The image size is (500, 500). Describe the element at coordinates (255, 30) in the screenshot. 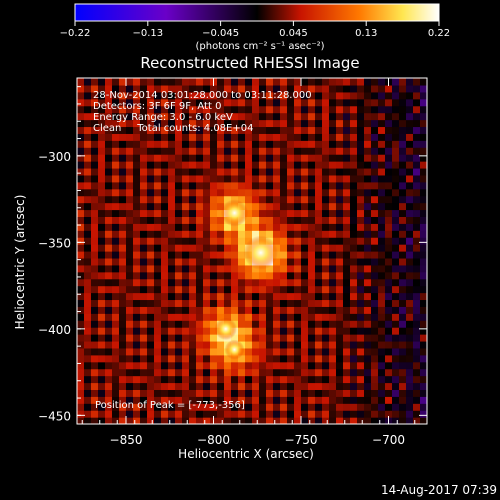

I see `colorbar-ticks: −0.22 −0.13 −0.045 0.045 0.13 0.22` at that location.